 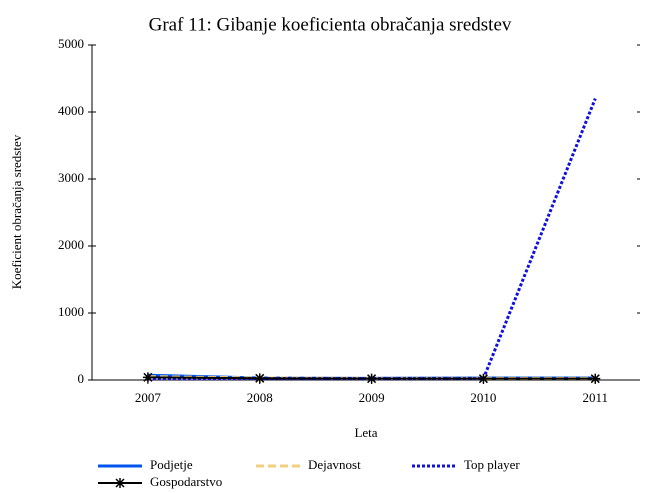 I want to click on x-tick-label: 2010, so click(x=483, y=397).